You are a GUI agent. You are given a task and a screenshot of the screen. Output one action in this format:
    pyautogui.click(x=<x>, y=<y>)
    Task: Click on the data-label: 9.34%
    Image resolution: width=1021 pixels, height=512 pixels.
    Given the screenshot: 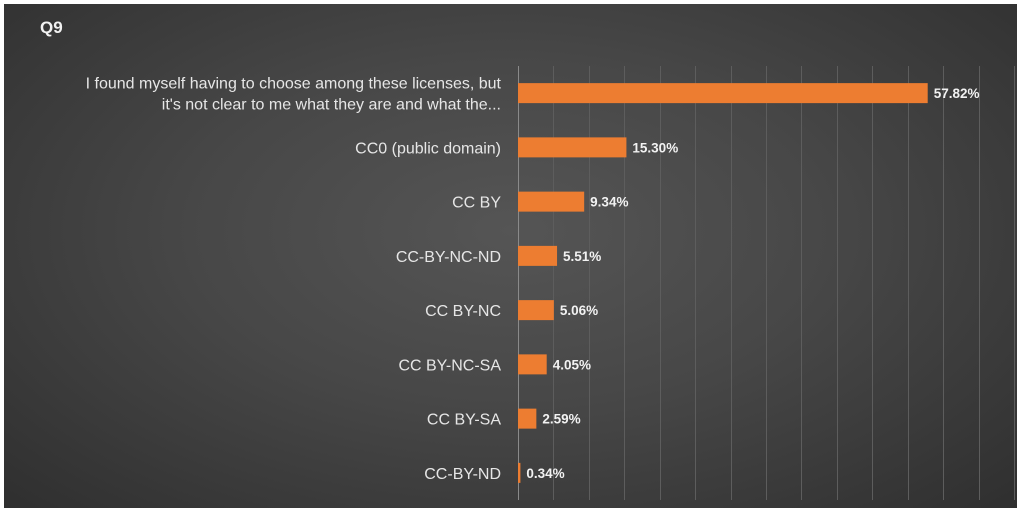 What is the action you would take?
    pyautogui.click(x=609, y=202)
    